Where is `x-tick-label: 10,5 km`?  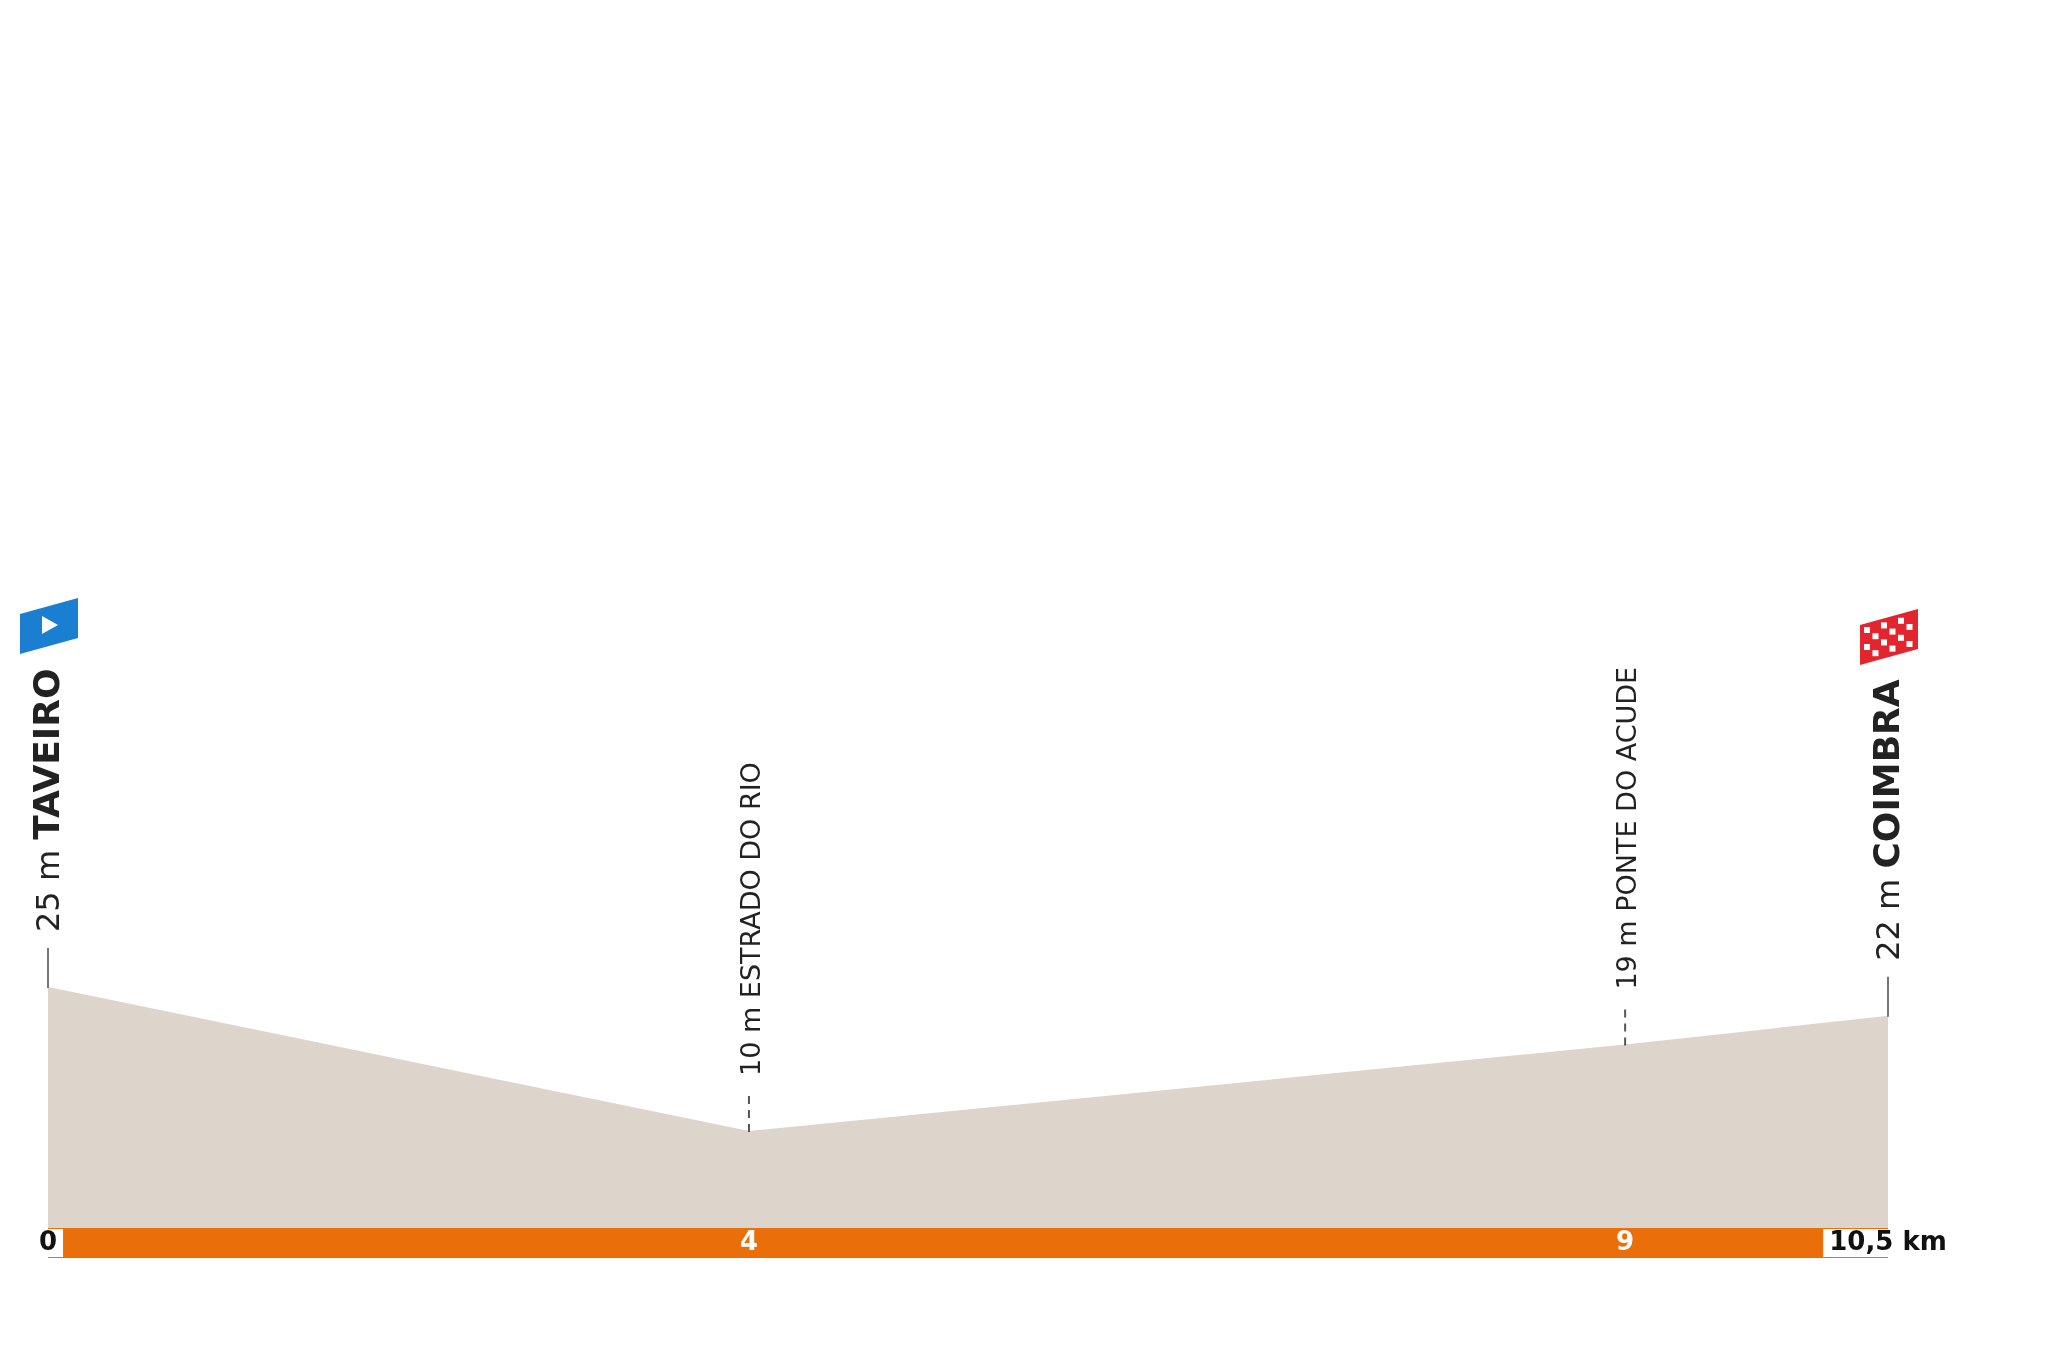 x-tick-label: 10,5 km is located at coordinates (1888, 1240).